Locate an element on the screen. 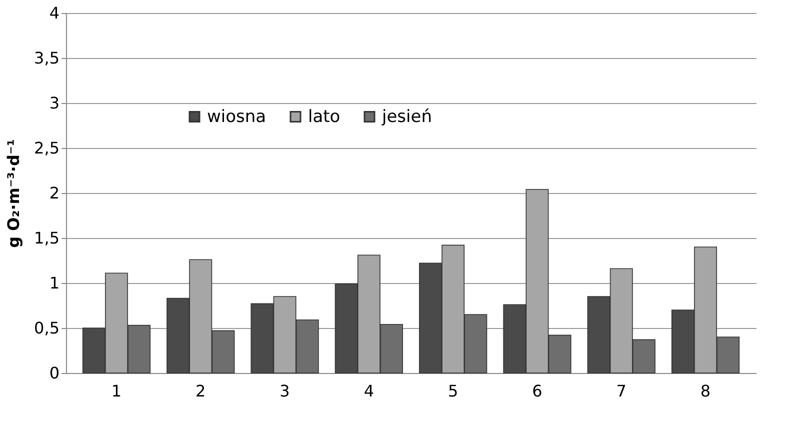  x-tick-label: 6 is located at coordinates (537, 391).